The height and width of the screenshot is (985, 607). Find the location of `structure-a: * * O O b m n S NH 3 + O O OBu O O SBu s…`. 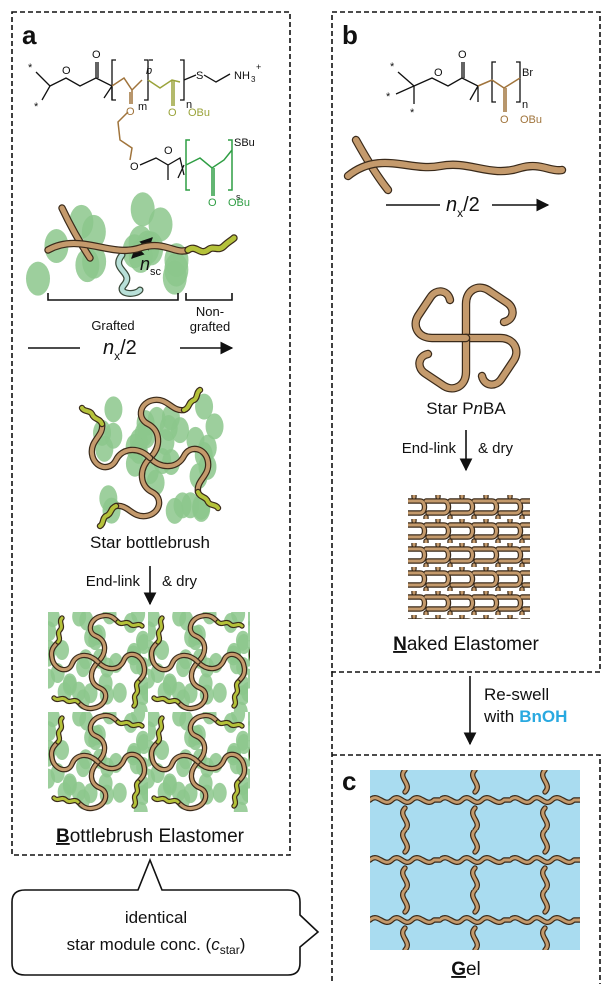

structure-a: * * O O b m n S NH 3 + O O OBu O O SBu s… is located at coordinates (144, 129).